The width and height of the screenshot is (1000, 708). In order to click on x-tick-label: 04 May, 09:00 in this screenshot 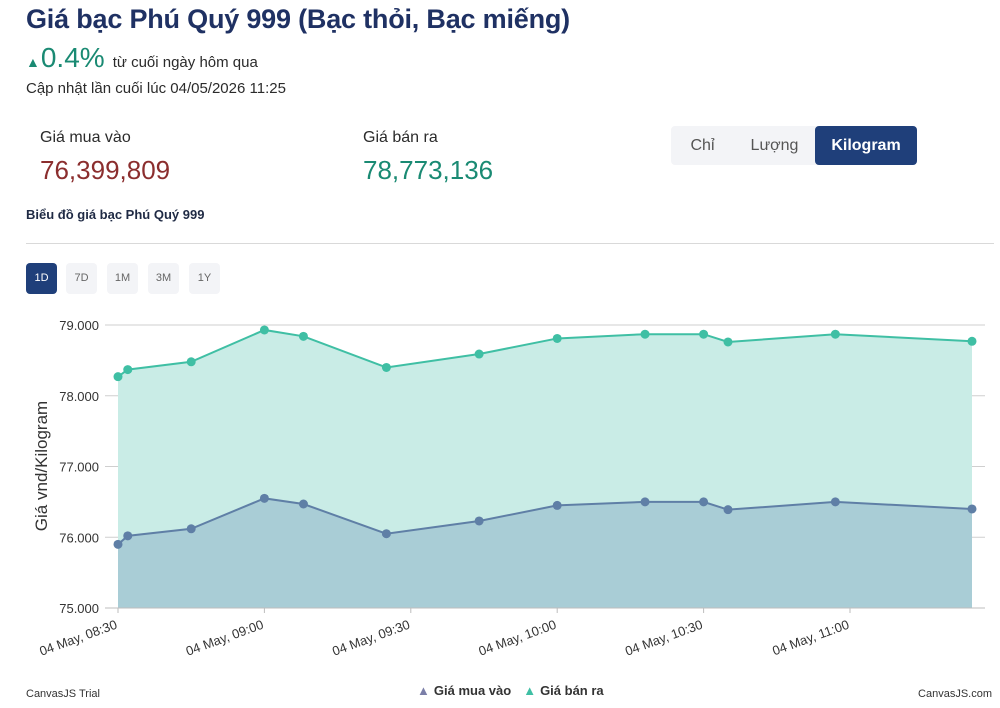, I will do `click(225, 638)`.